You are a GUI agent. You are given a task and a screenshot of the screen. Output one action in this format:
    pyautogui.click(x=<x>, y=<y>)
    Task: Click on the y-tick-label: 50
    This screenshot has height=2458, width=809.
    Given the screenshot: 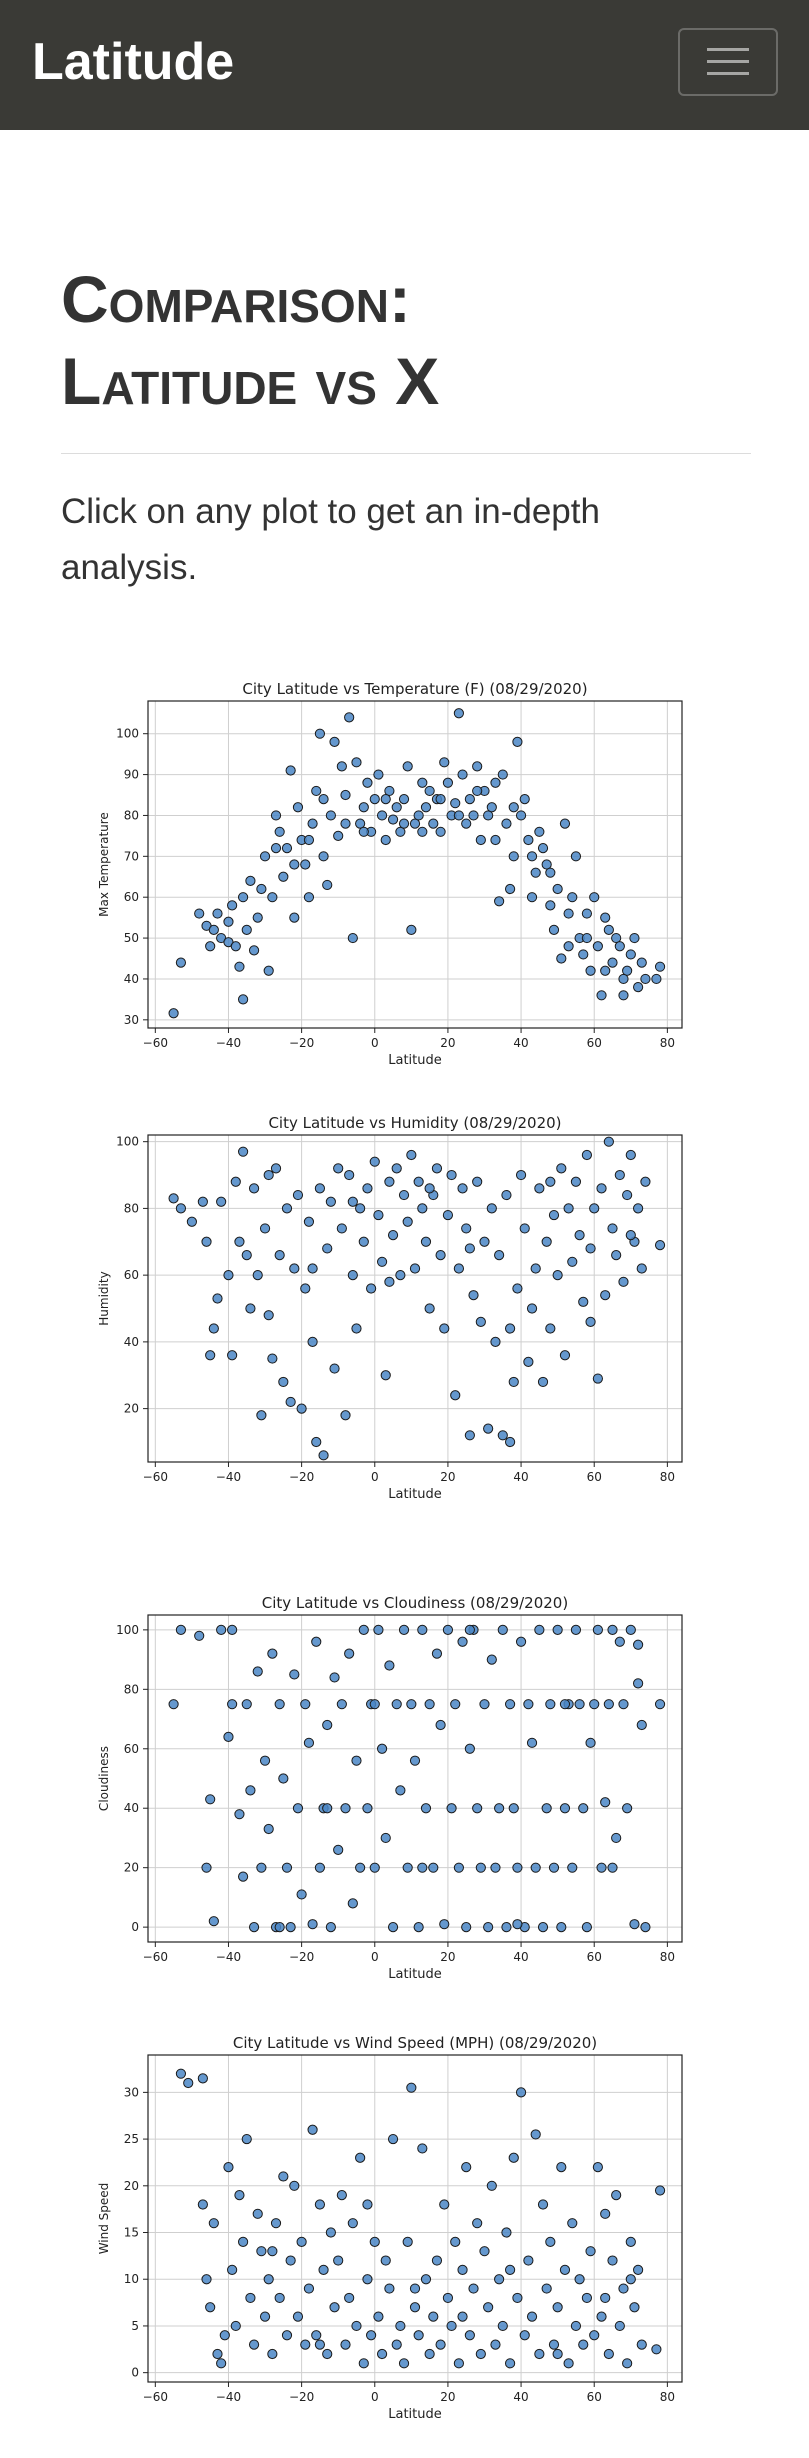 What is the action you would take?
    pyautogui.click(x=131, y=938)
    